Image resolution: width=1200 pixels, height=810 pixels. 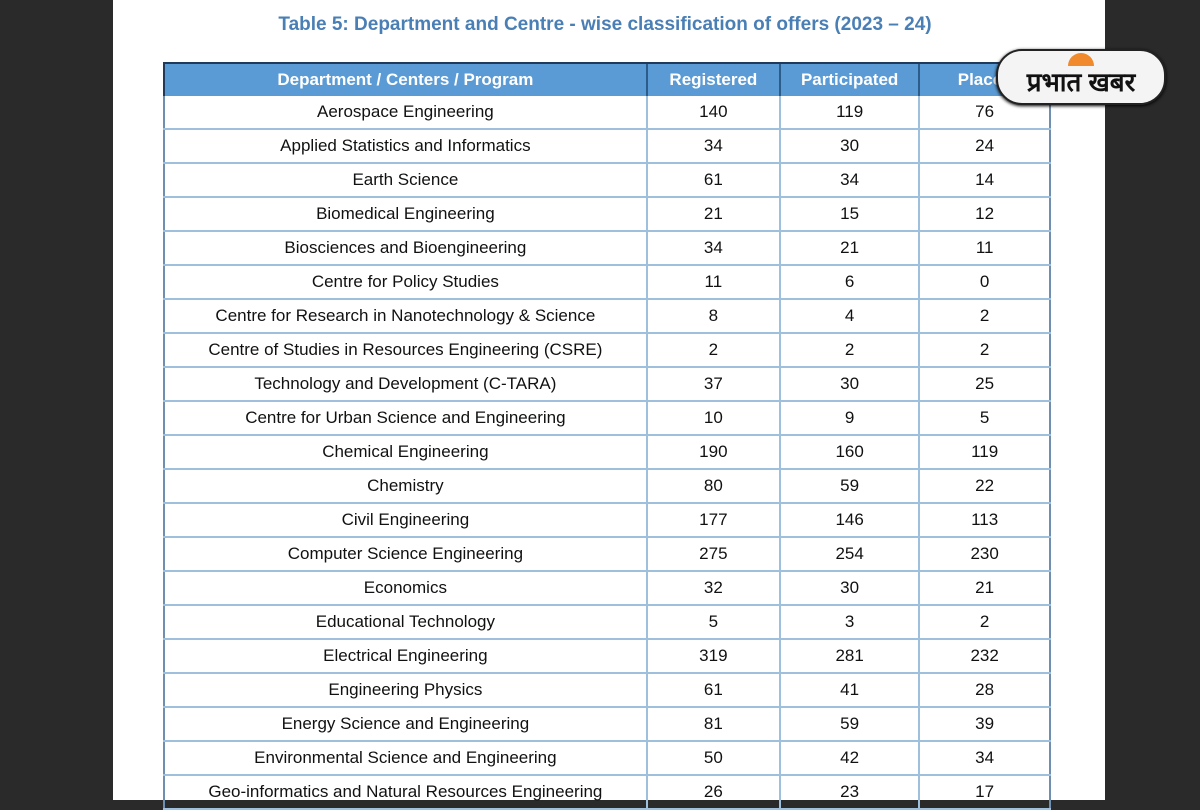 I want to click on cell-department: Chemistry, so click(x=405, y=486).